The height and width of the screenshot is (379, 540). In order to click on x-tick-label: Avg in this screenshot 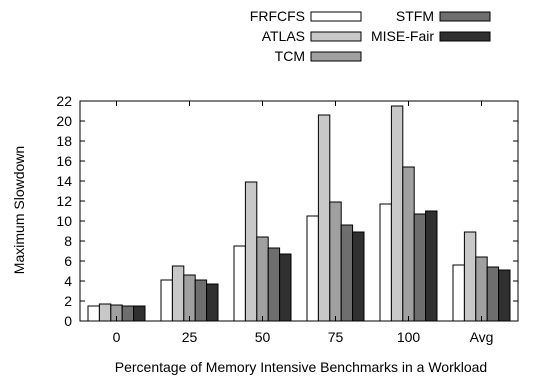, I will do `click(482, 337)`.